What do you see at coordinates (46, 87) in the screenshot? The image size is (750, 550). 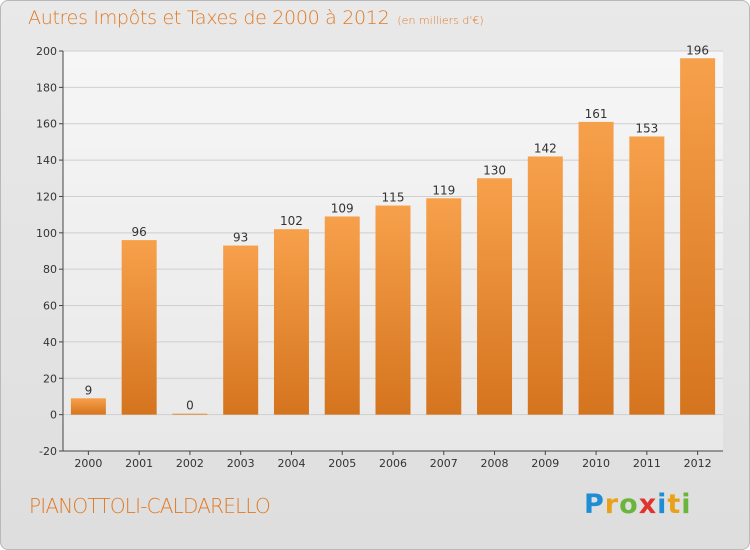 I see `y-tick-label: 180` at bounding box center [46, 87].